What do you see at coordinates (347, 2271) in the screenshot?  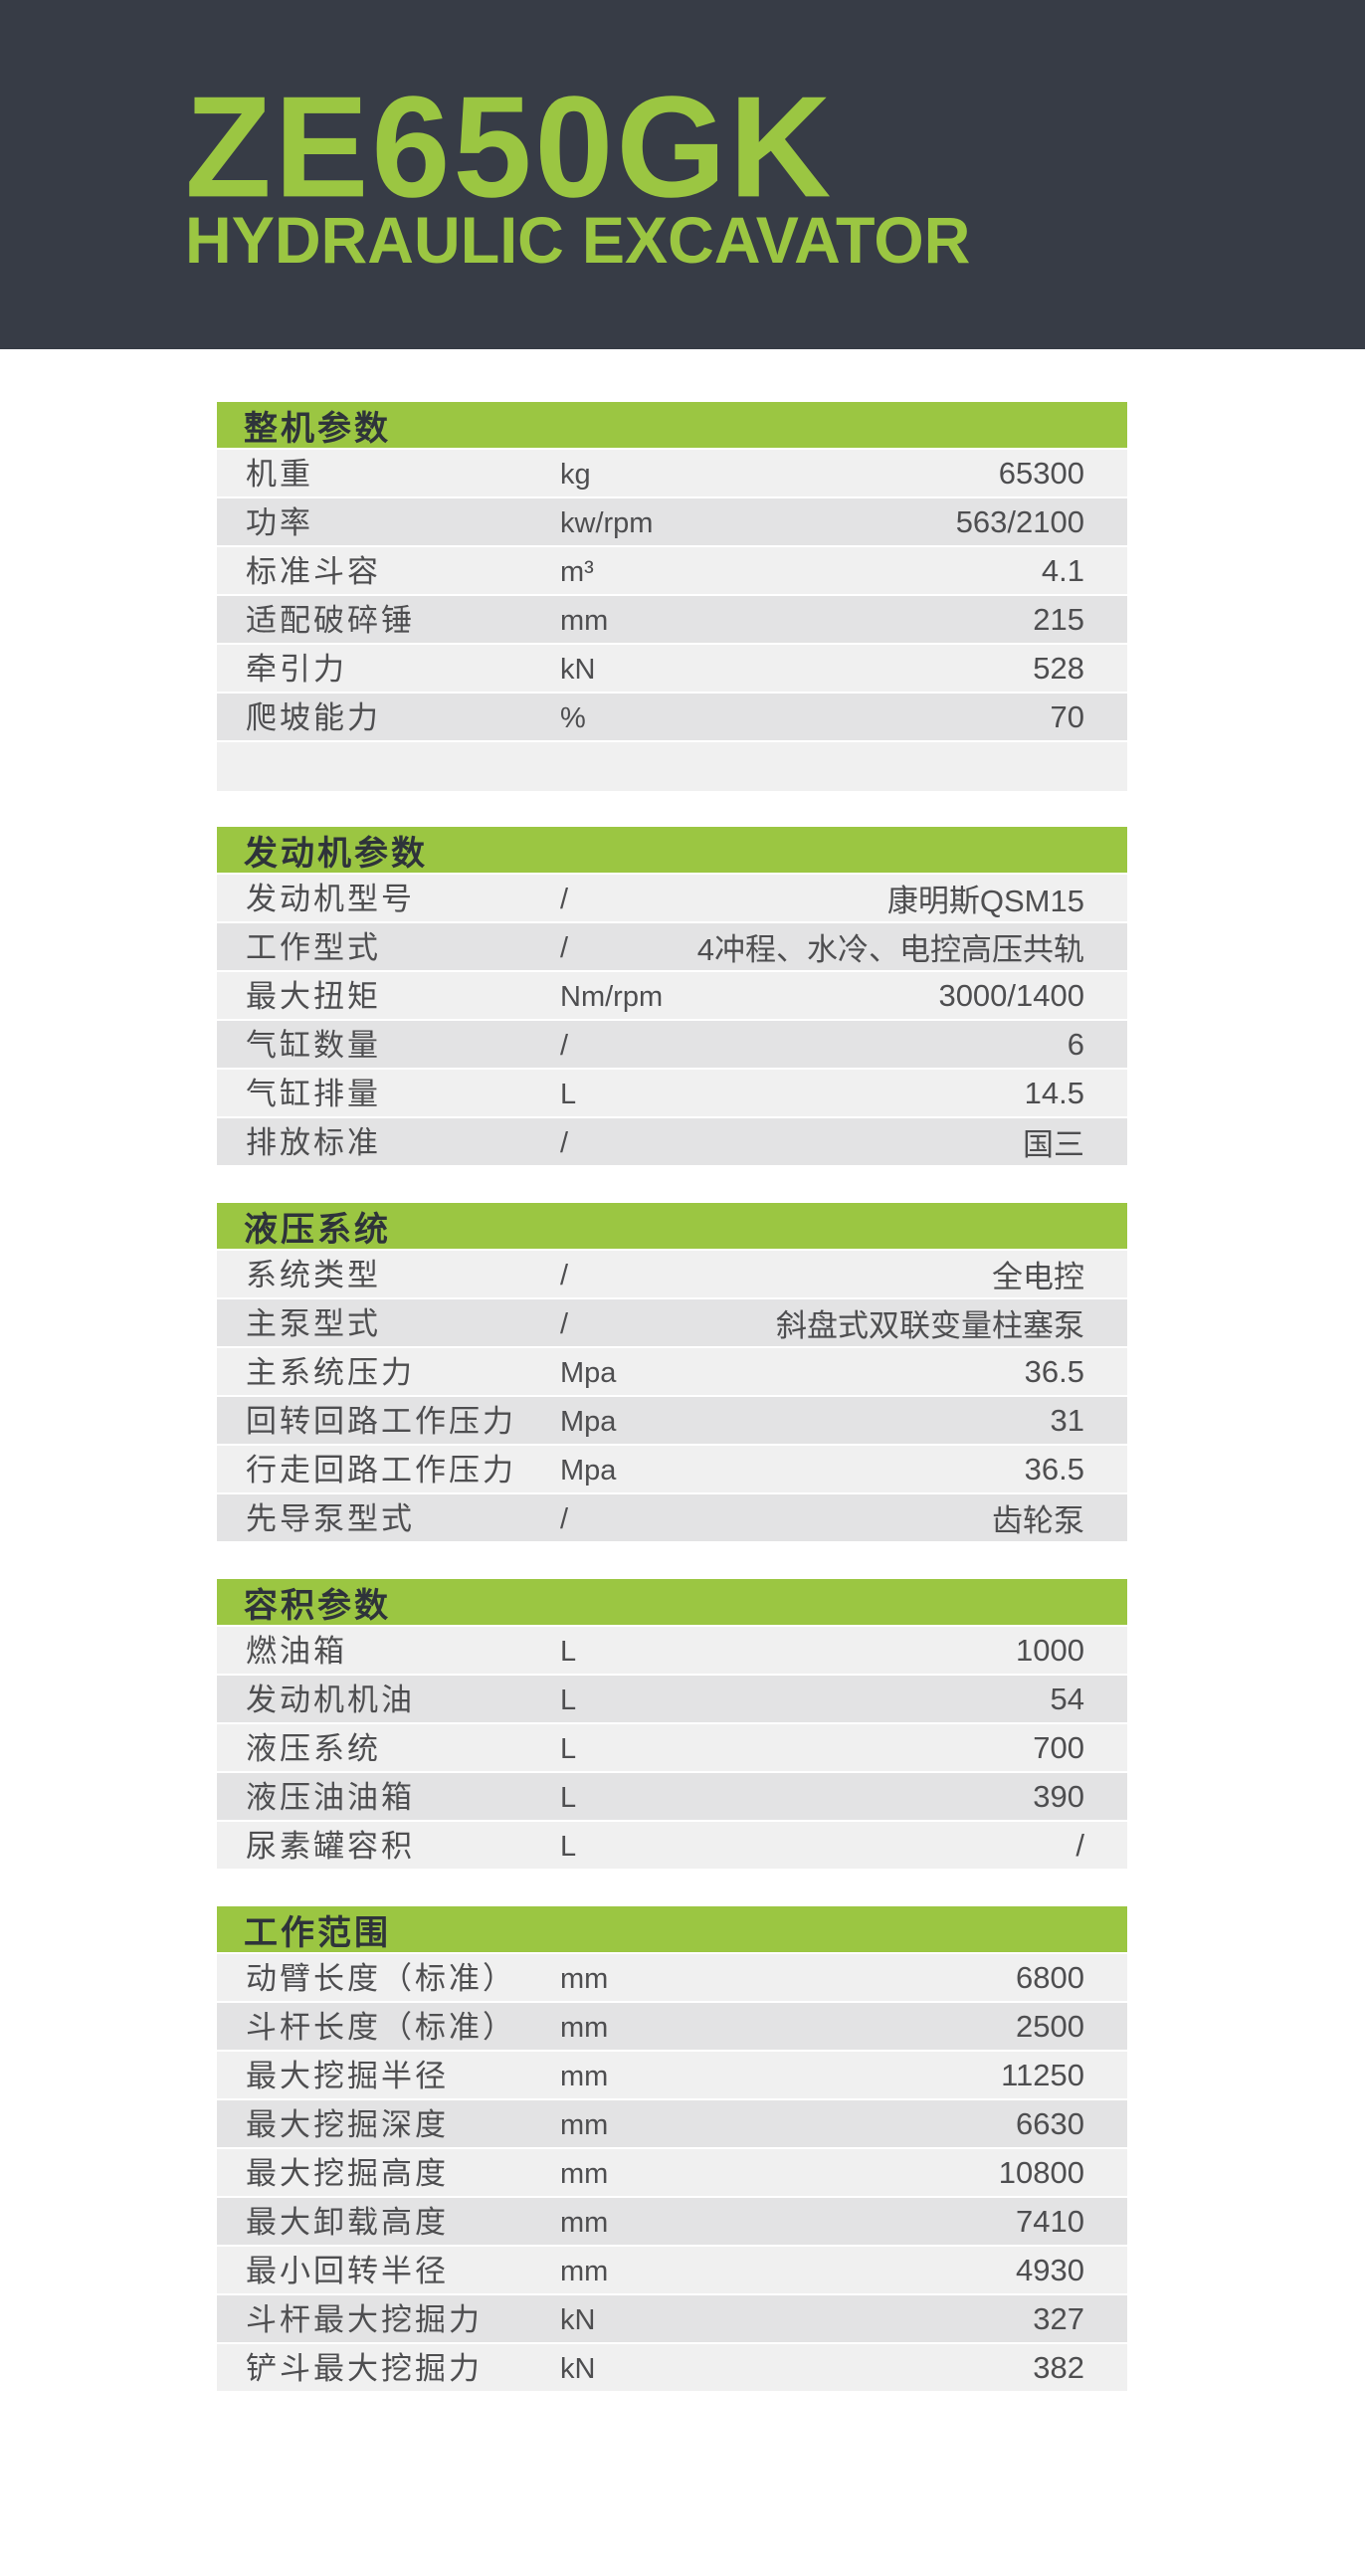 I see `spec-label: 最小回转半径` at bounding box center [347, 2271].